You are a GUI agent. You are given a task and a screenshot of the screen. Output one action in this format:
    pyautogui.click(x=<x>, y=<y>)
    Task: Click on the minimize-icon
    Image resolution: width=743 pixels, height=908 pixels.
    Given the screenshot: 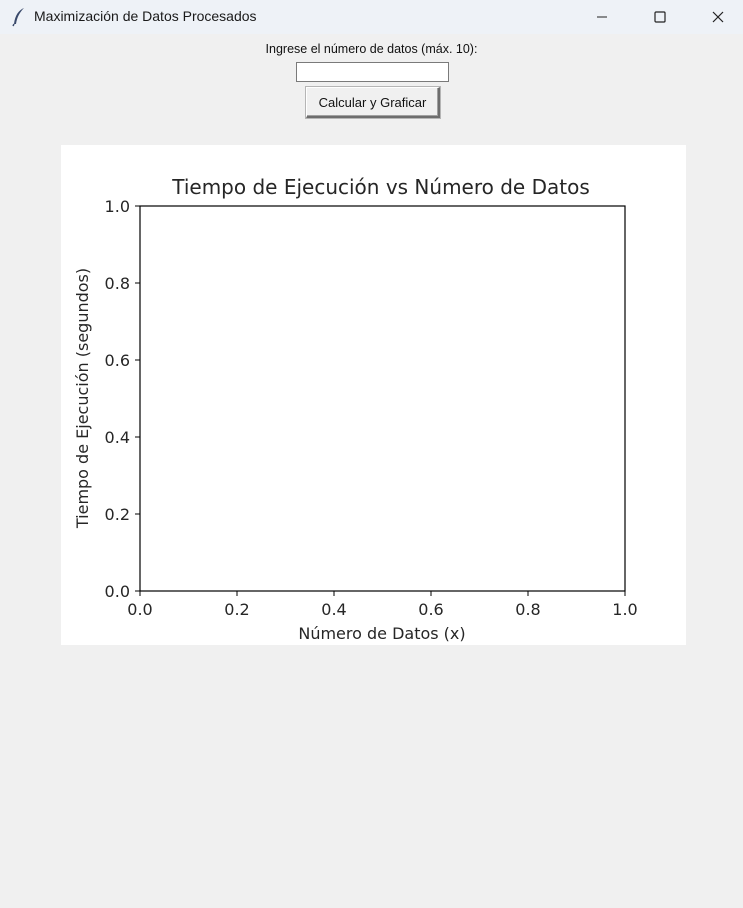 What is the action you would take?
    pyautogui.click(x=602, y=17)
    